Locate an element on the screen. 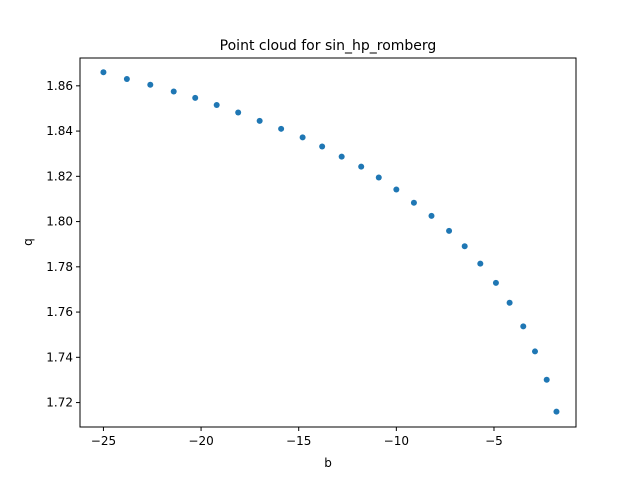 The image size is (640, 485). y-tick-label: 1.84 is located at coordinates (59, 131).